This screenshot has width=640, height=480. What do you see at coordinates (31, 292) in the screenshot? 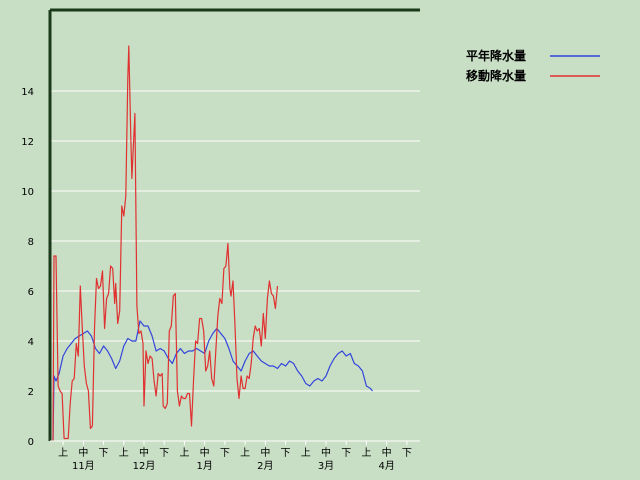
I see `y-tick-label: 6` at bounding box center [31, 292].